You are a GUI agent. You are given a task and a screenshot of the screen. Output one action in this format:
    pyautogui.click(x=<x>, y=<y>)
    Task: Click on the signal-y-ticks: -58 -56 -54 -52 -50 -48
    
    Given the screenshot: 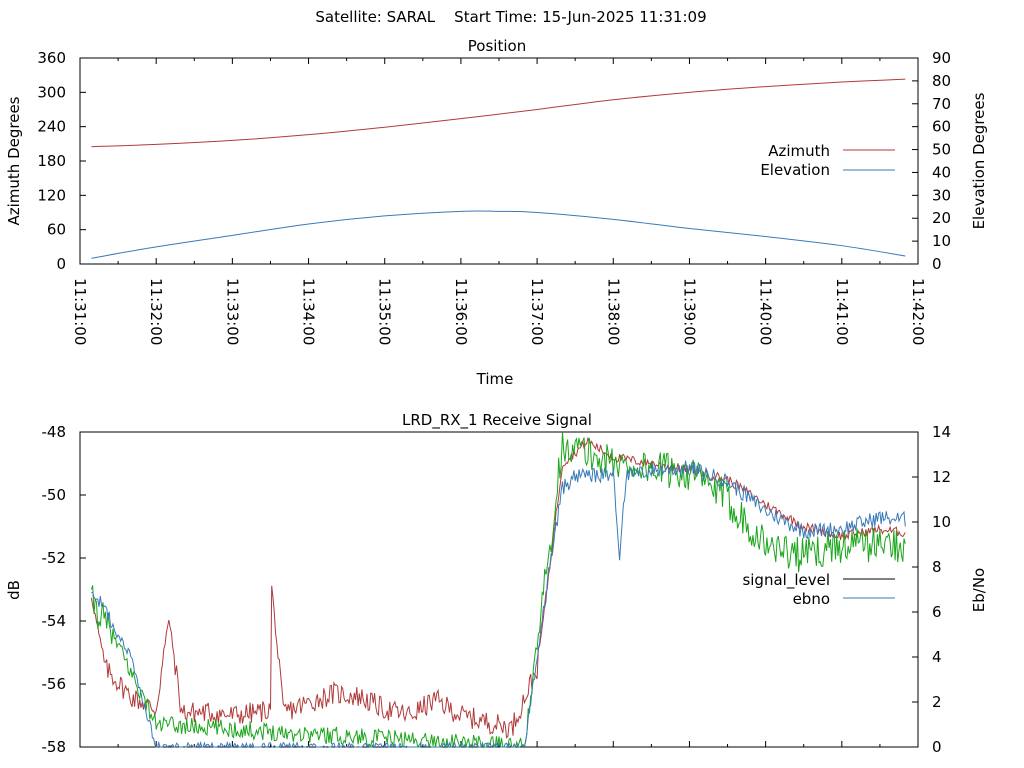 What is the action you would take?
    pyautogui.click(x=64, y=589)
    